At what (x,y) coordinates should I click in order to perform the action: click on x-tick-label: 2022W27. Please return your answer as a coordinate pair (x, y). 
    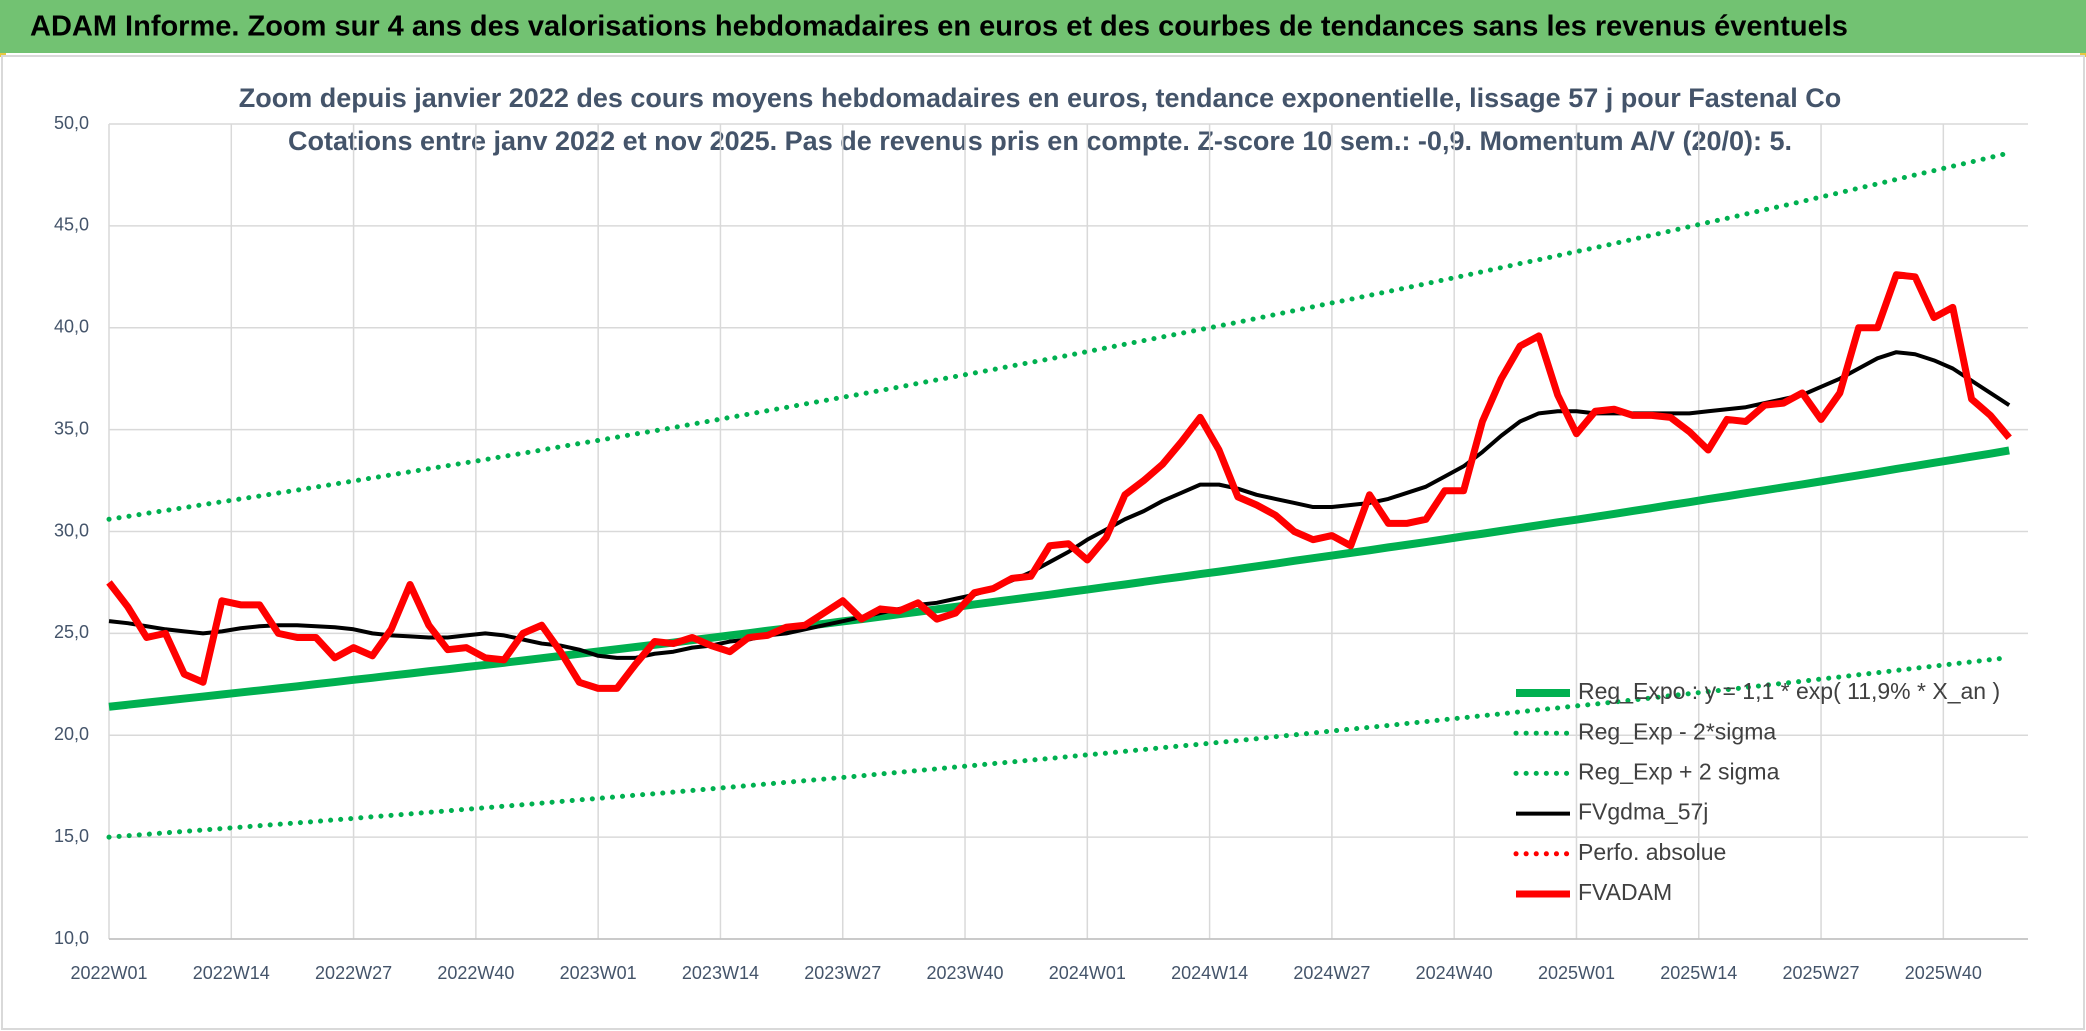
    Looking at the image, I should click on (353, 973).